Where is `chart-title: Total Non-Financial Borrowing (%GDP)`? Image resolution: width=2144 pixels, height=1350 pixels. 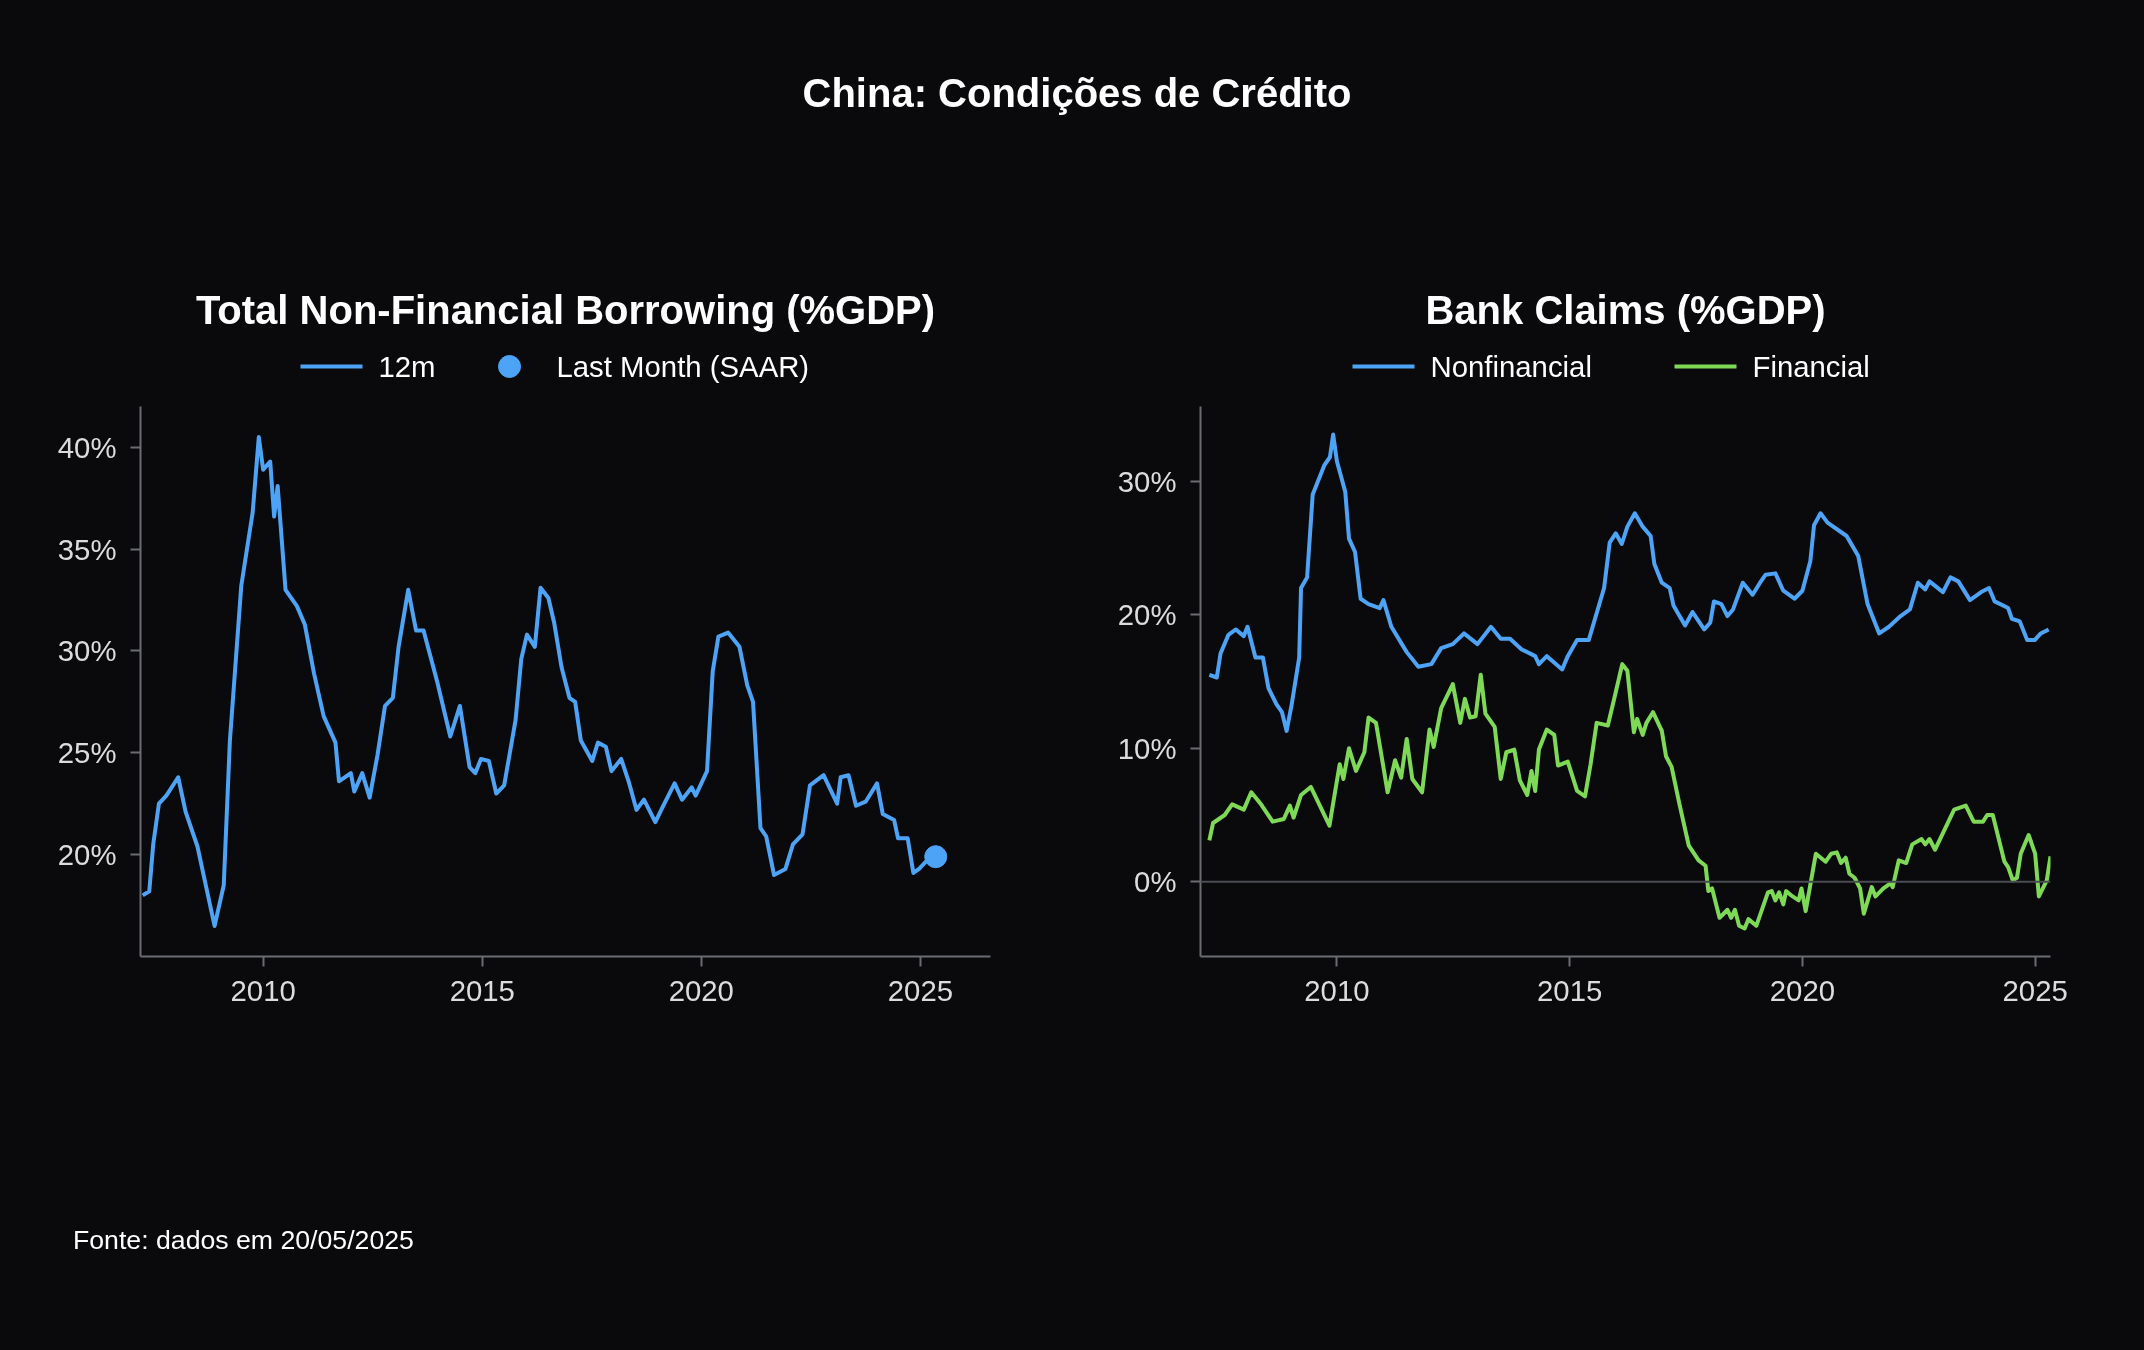 chart-title: Total Non-Financial Borrowing (%GDP) is located at coordinates (565, 309).